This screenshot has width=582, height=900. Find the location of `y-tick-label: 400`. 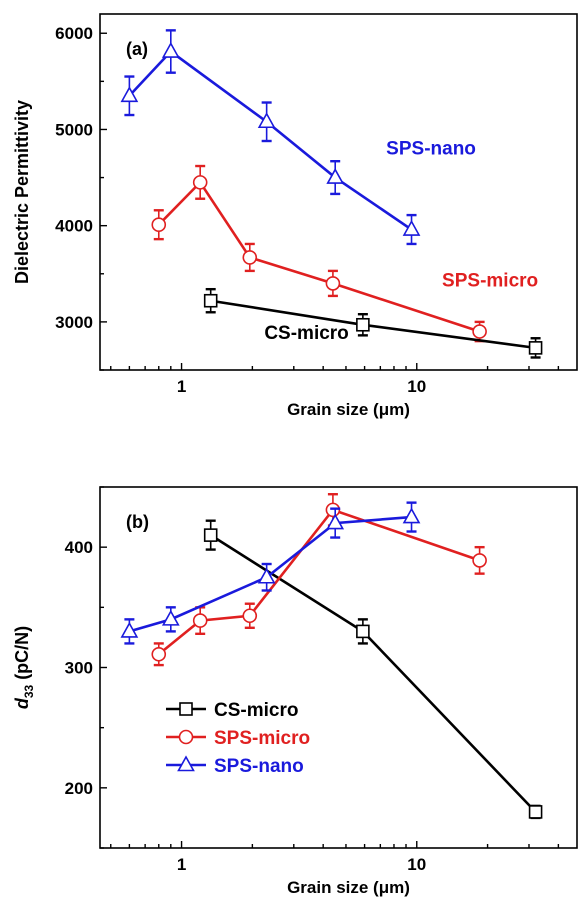

y-tick-label: 400 is located at coordinates (79, 547).